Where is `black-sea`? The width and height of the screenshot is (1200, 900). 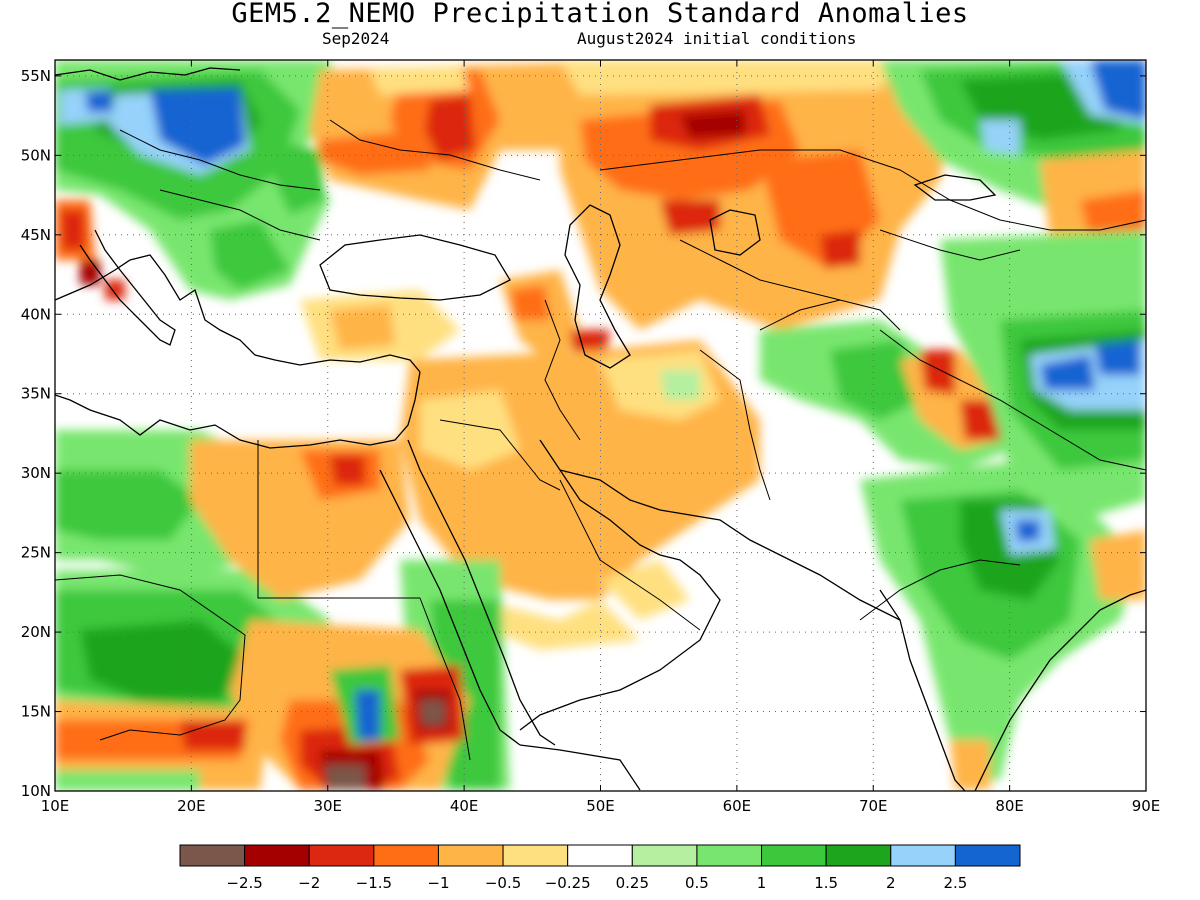
black-sea is located at coordinates (415, 267).